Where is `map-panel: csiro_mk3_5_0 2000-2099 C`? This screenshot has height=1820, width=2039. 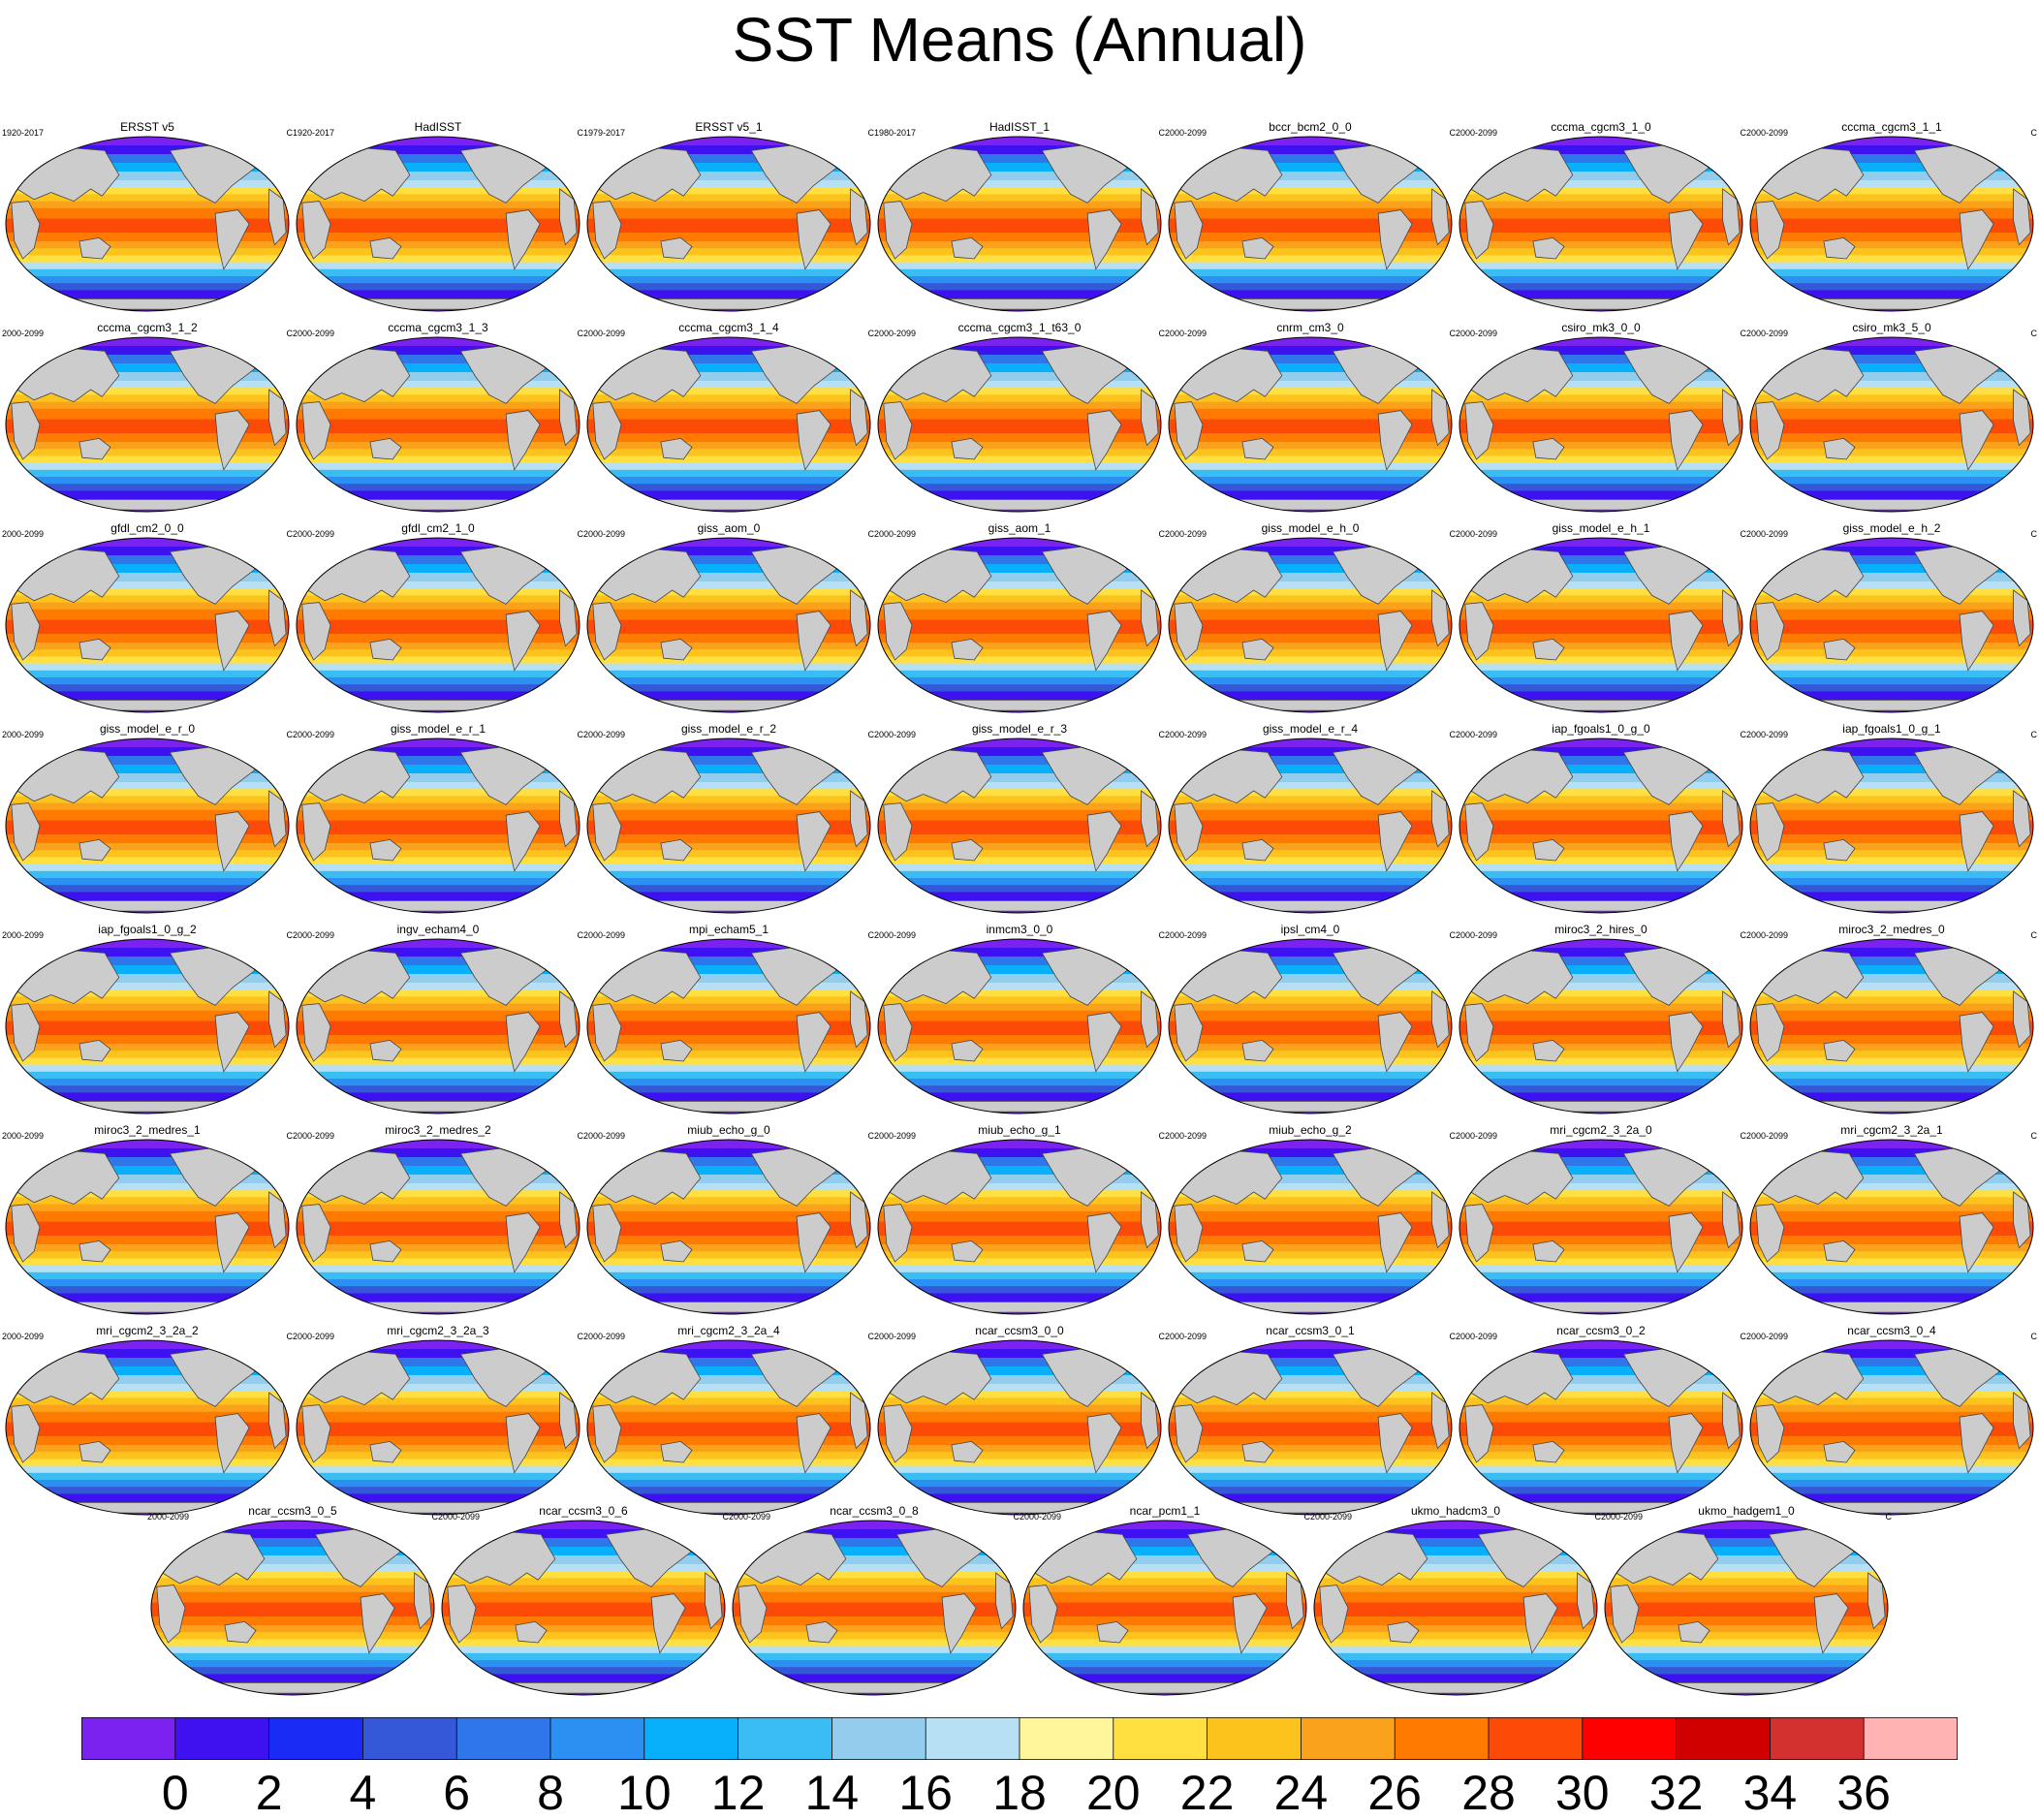 map-panel: csiro_mk3_5_0 2000-2099 C is located at coordinates (1891, 418).